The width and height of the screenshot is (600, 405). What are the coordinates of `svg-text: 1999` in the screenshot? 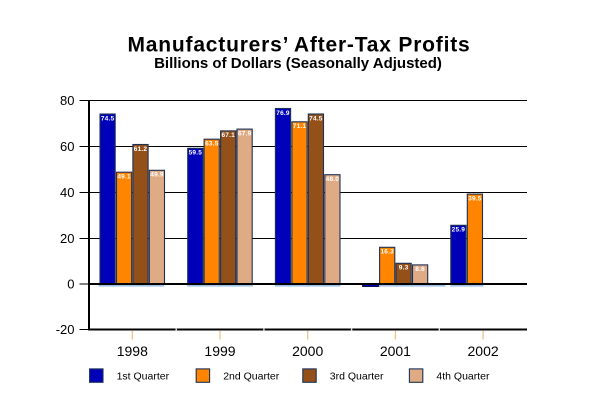 It's located at (219, 351).